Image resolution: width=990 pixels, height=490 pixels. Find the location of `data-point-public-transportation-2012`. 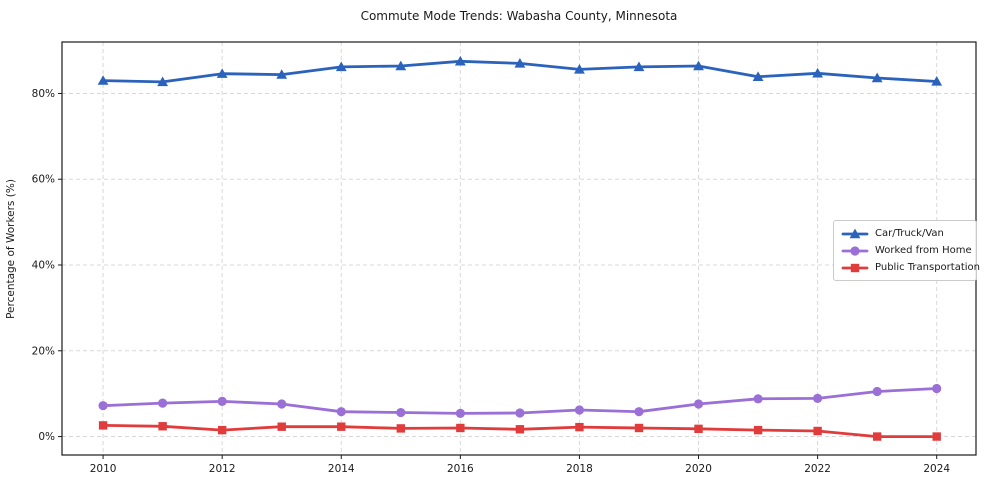

data-point-public-transportation-2012 is located at coordinates (222, 430).